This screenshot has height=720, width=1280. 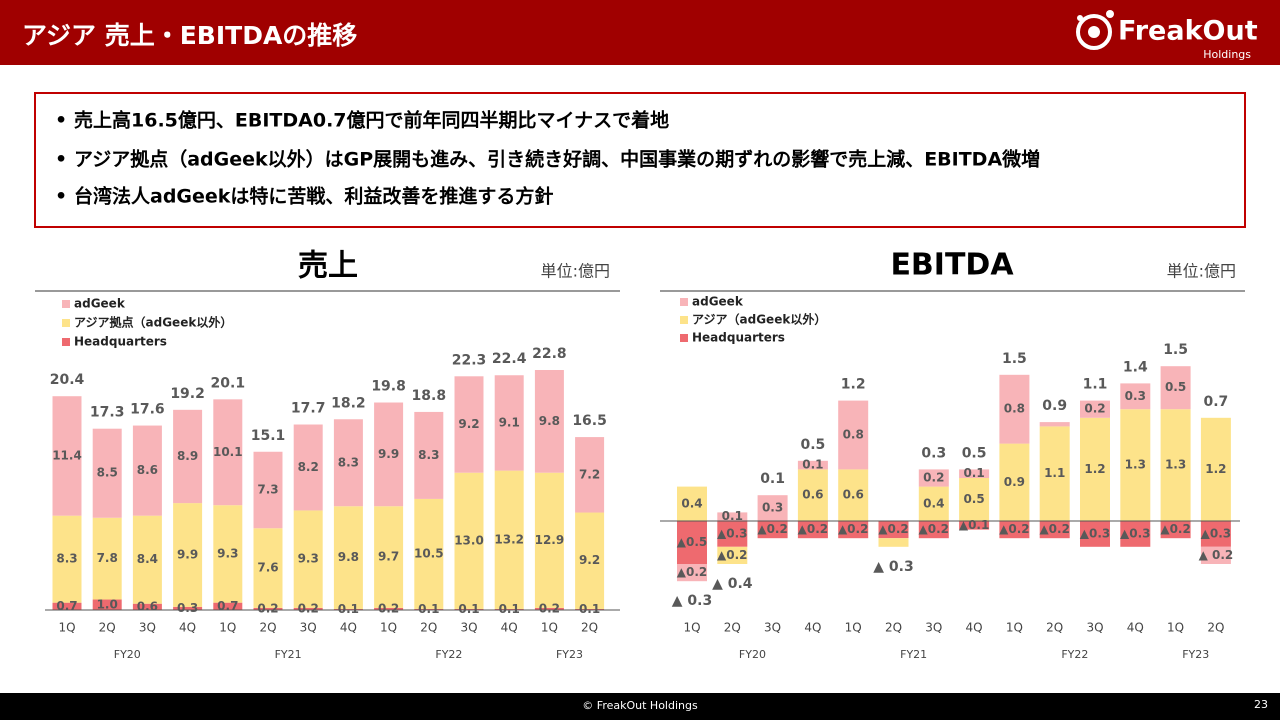 I want to click on value-label: 7.3, so click(x=267, y=490).